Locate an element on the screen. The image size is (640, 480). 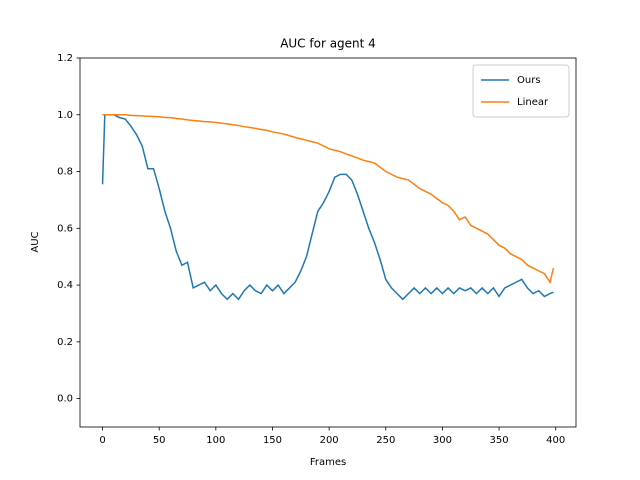
x-tick-label: 100 is located at coordinates (215, 440).